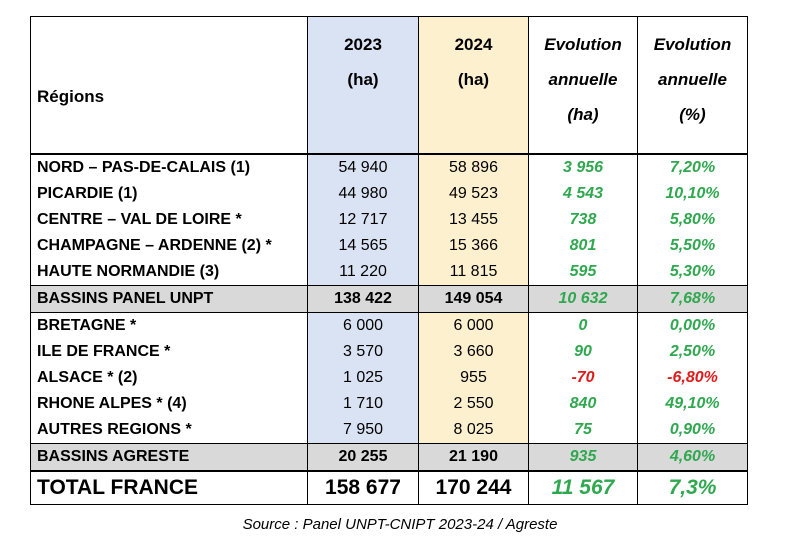 The height and width of the screenshot is (550, 800). What do you see at coordinates (473, 167) in the screenshot?
I see `value-2024-cell: 58 896` at bounding box center [473, 167].